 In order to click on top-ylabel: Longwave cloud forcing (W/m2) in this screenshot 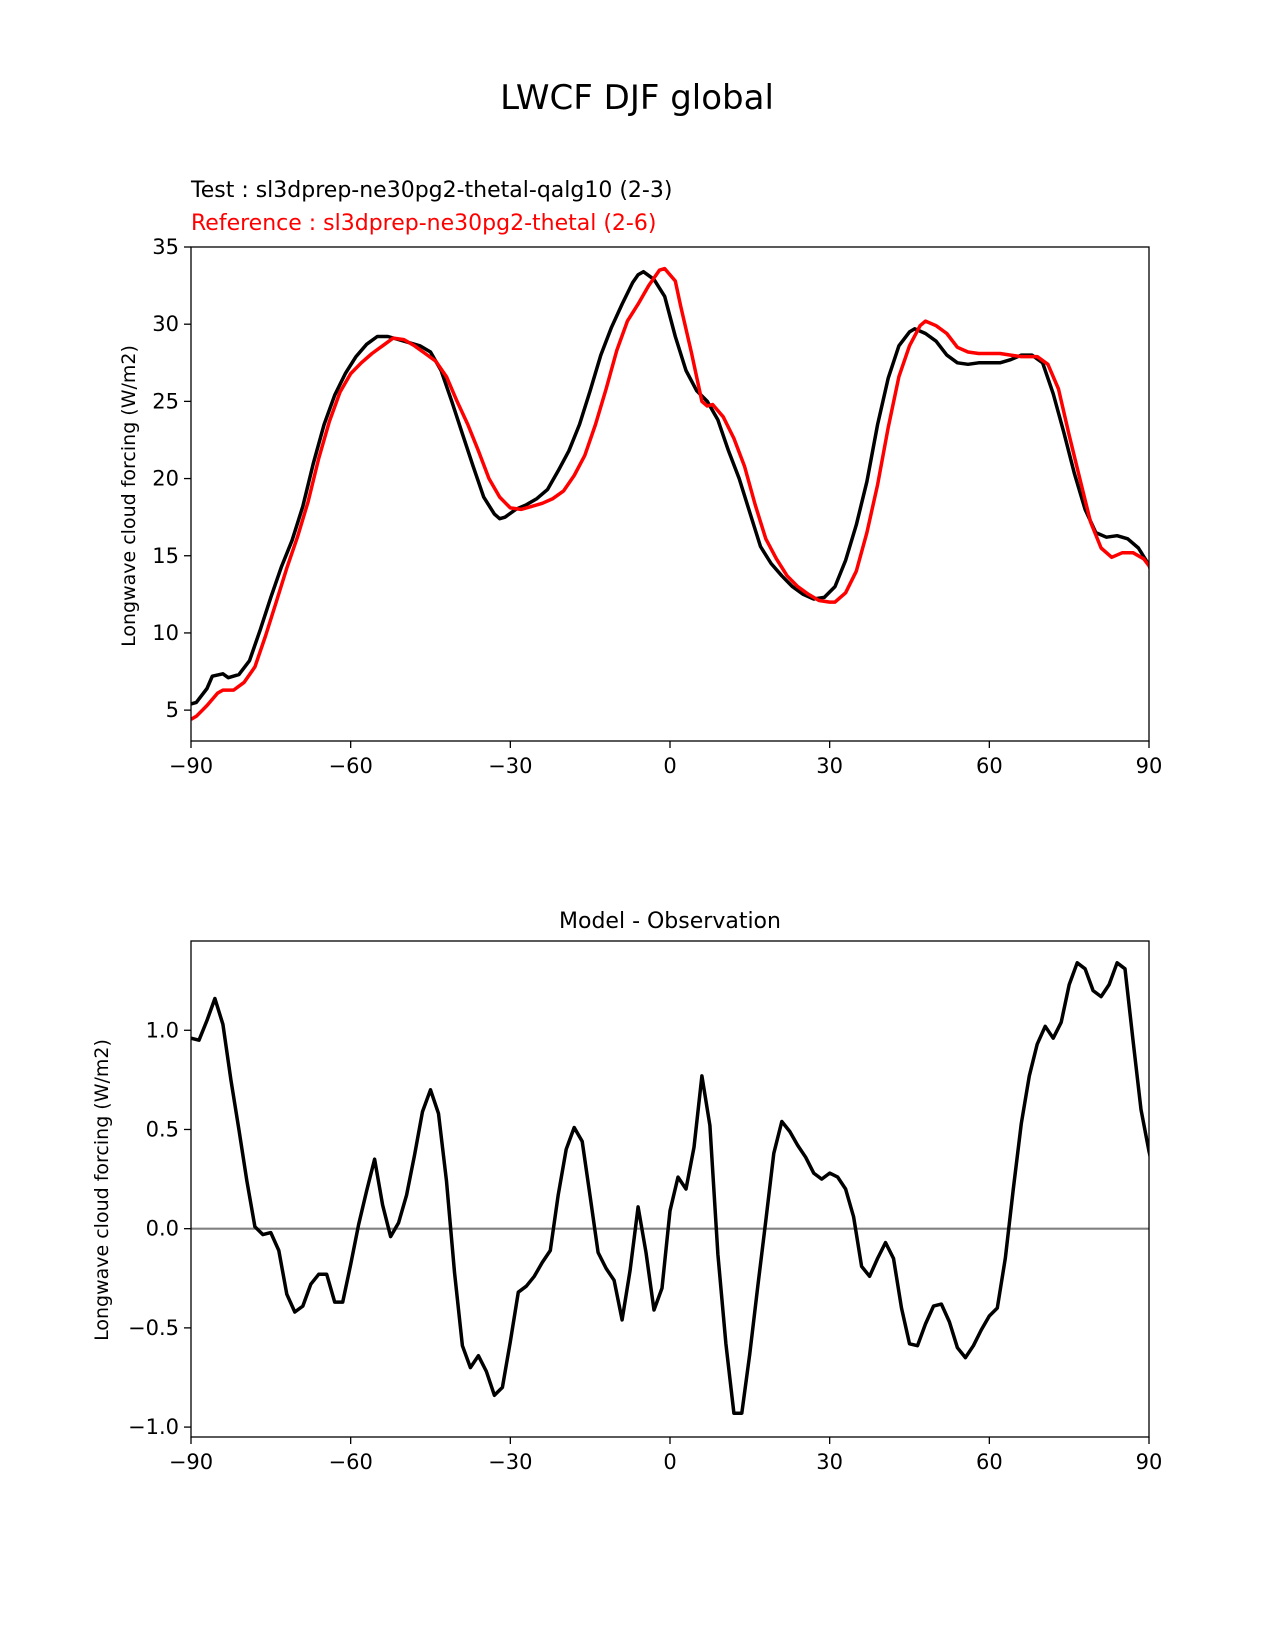, I will do `click(129, 496)`.